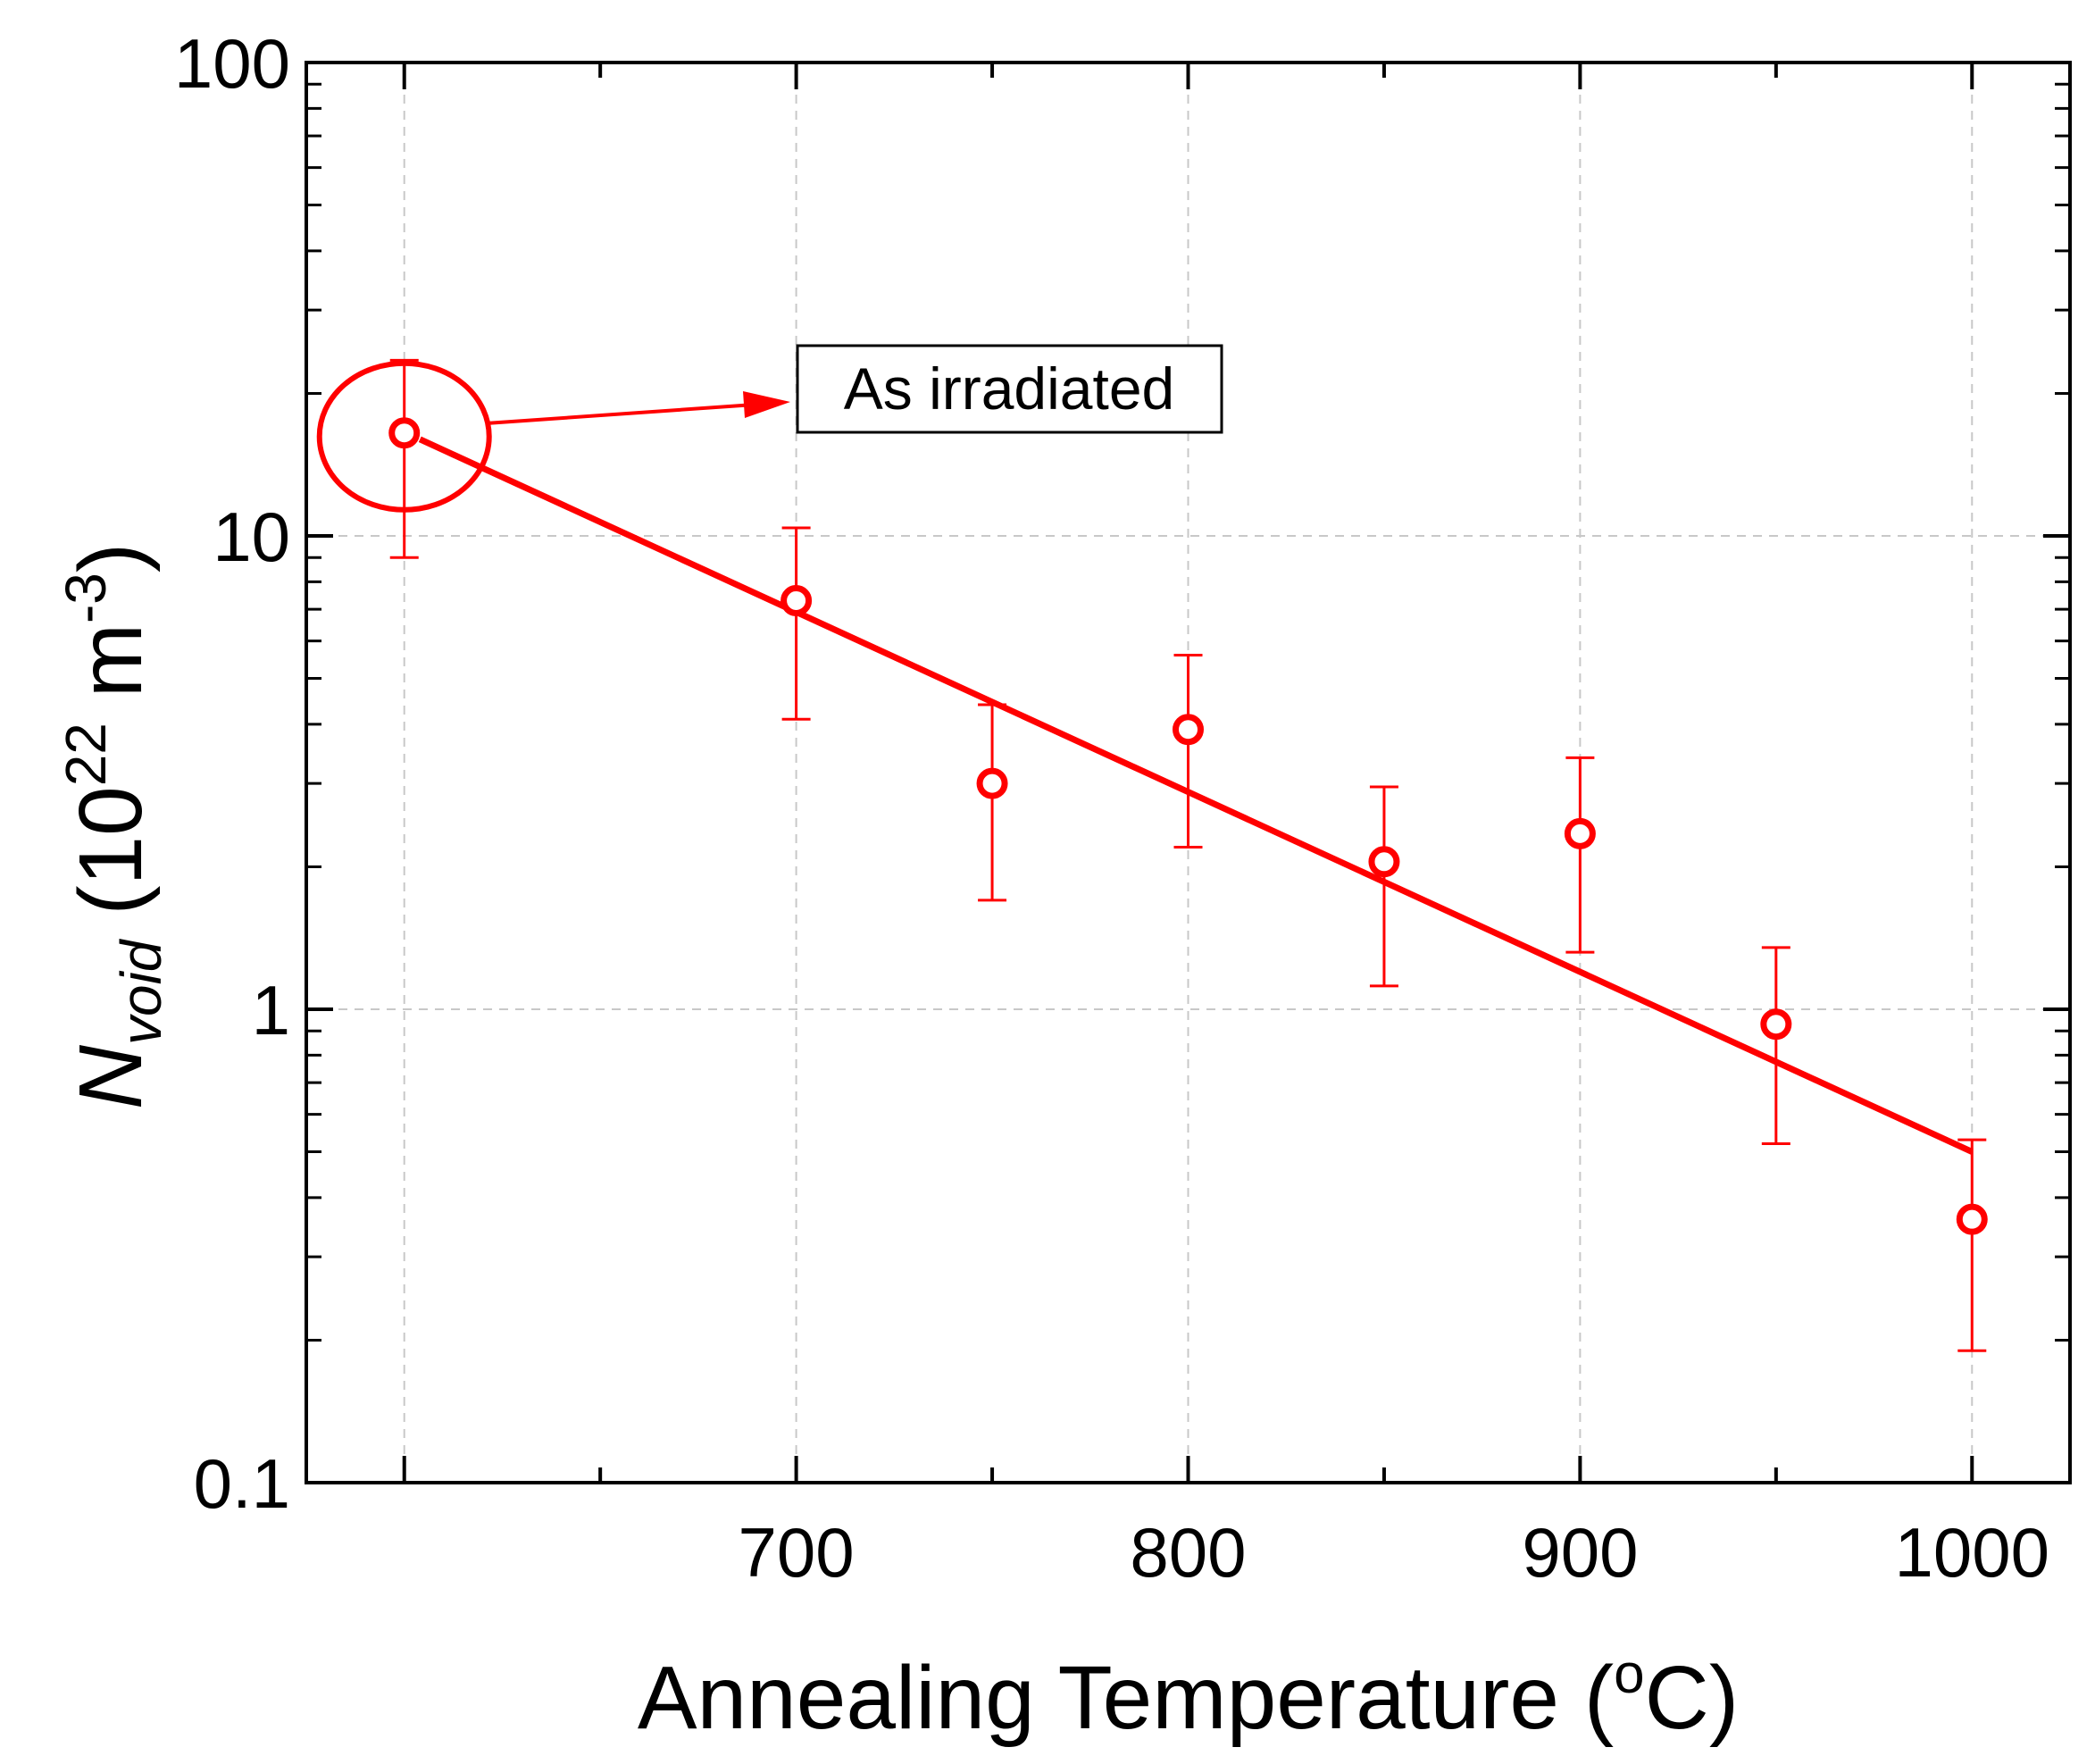 The height and width of the screenshot is (1764, 2095). I want to click on y-axis-title-exponent-2: -3, so click(86, 598).